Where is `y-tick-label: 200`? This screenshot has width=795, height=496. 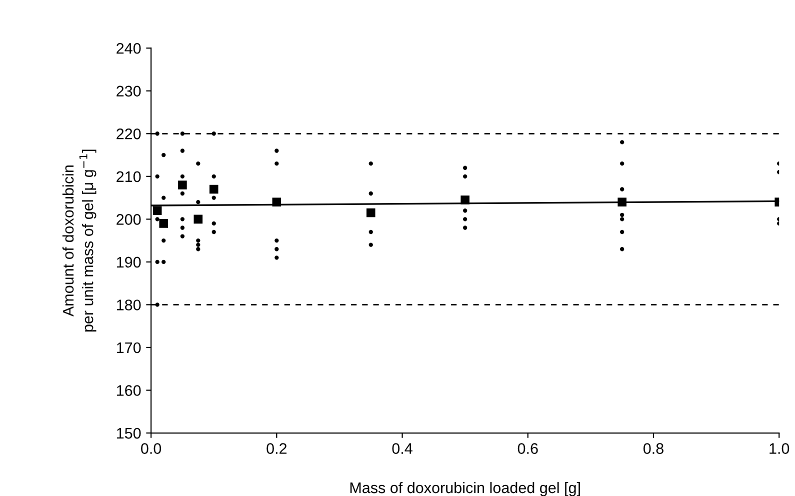
y-tick-label: 200 is located at coordinates (128, 219).